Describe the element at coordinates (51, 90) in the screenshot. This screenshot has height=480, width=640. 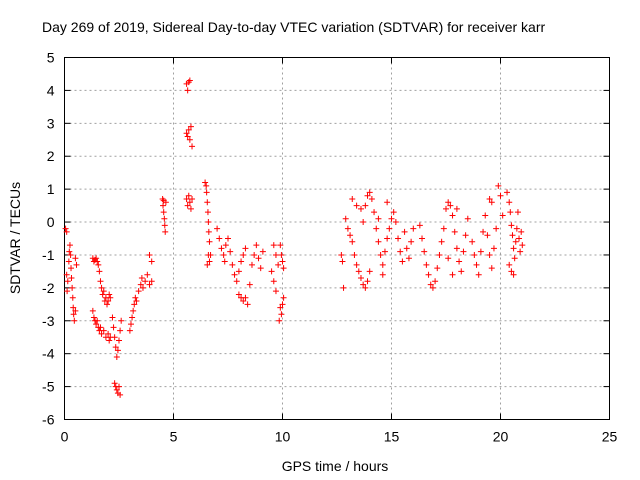
I see `y-tick-label: 4` at that location.